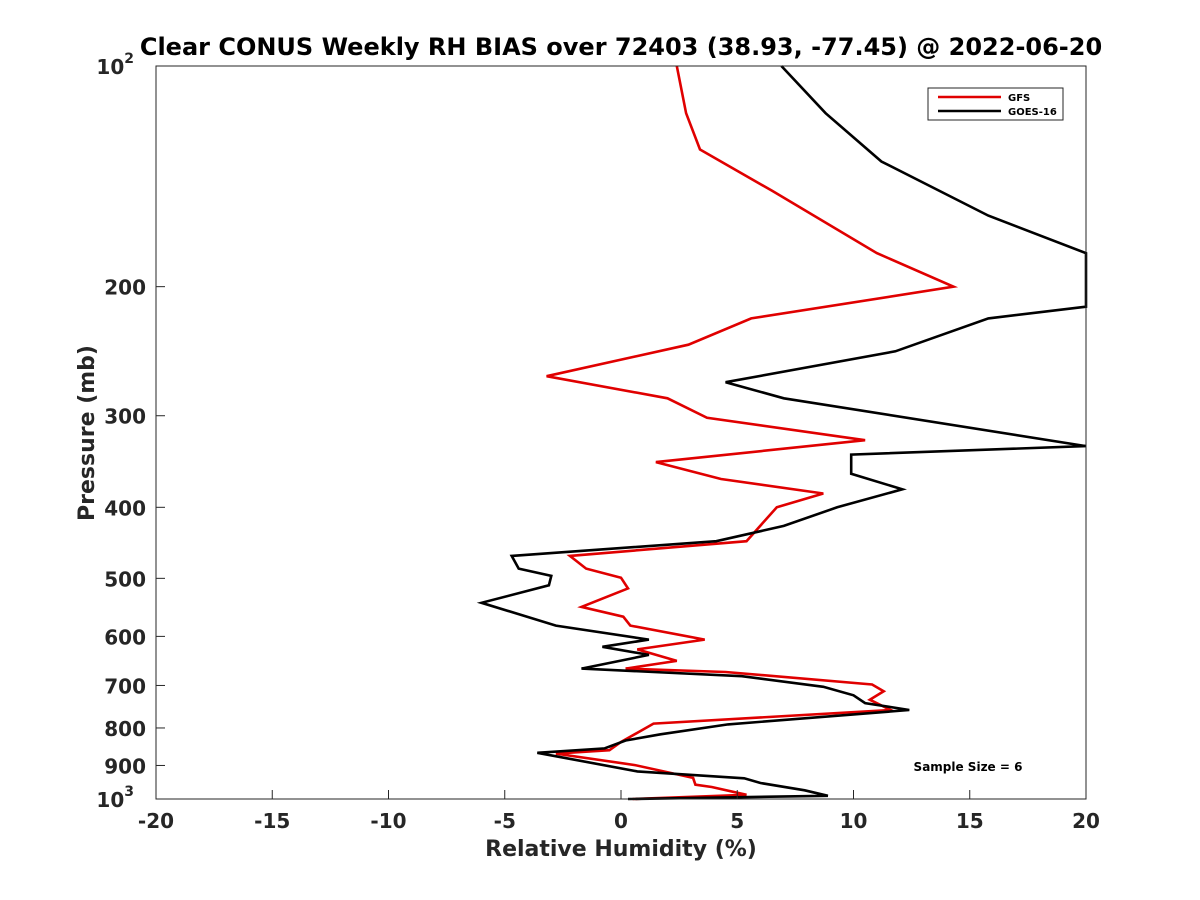 The width and height of the screenshot is (1200, 900). What do you see at coordinates (129, 792) in the screenshot?
I see `y-tick-exponent: 3` at bounding box center [129, 792].